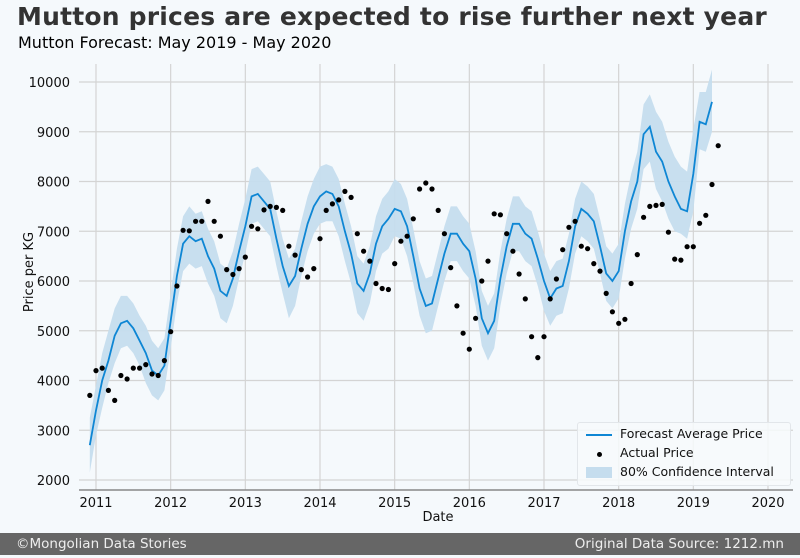 The image size is (800, 558). I want to click on y-tick-label: 10000, so click(49, 83).